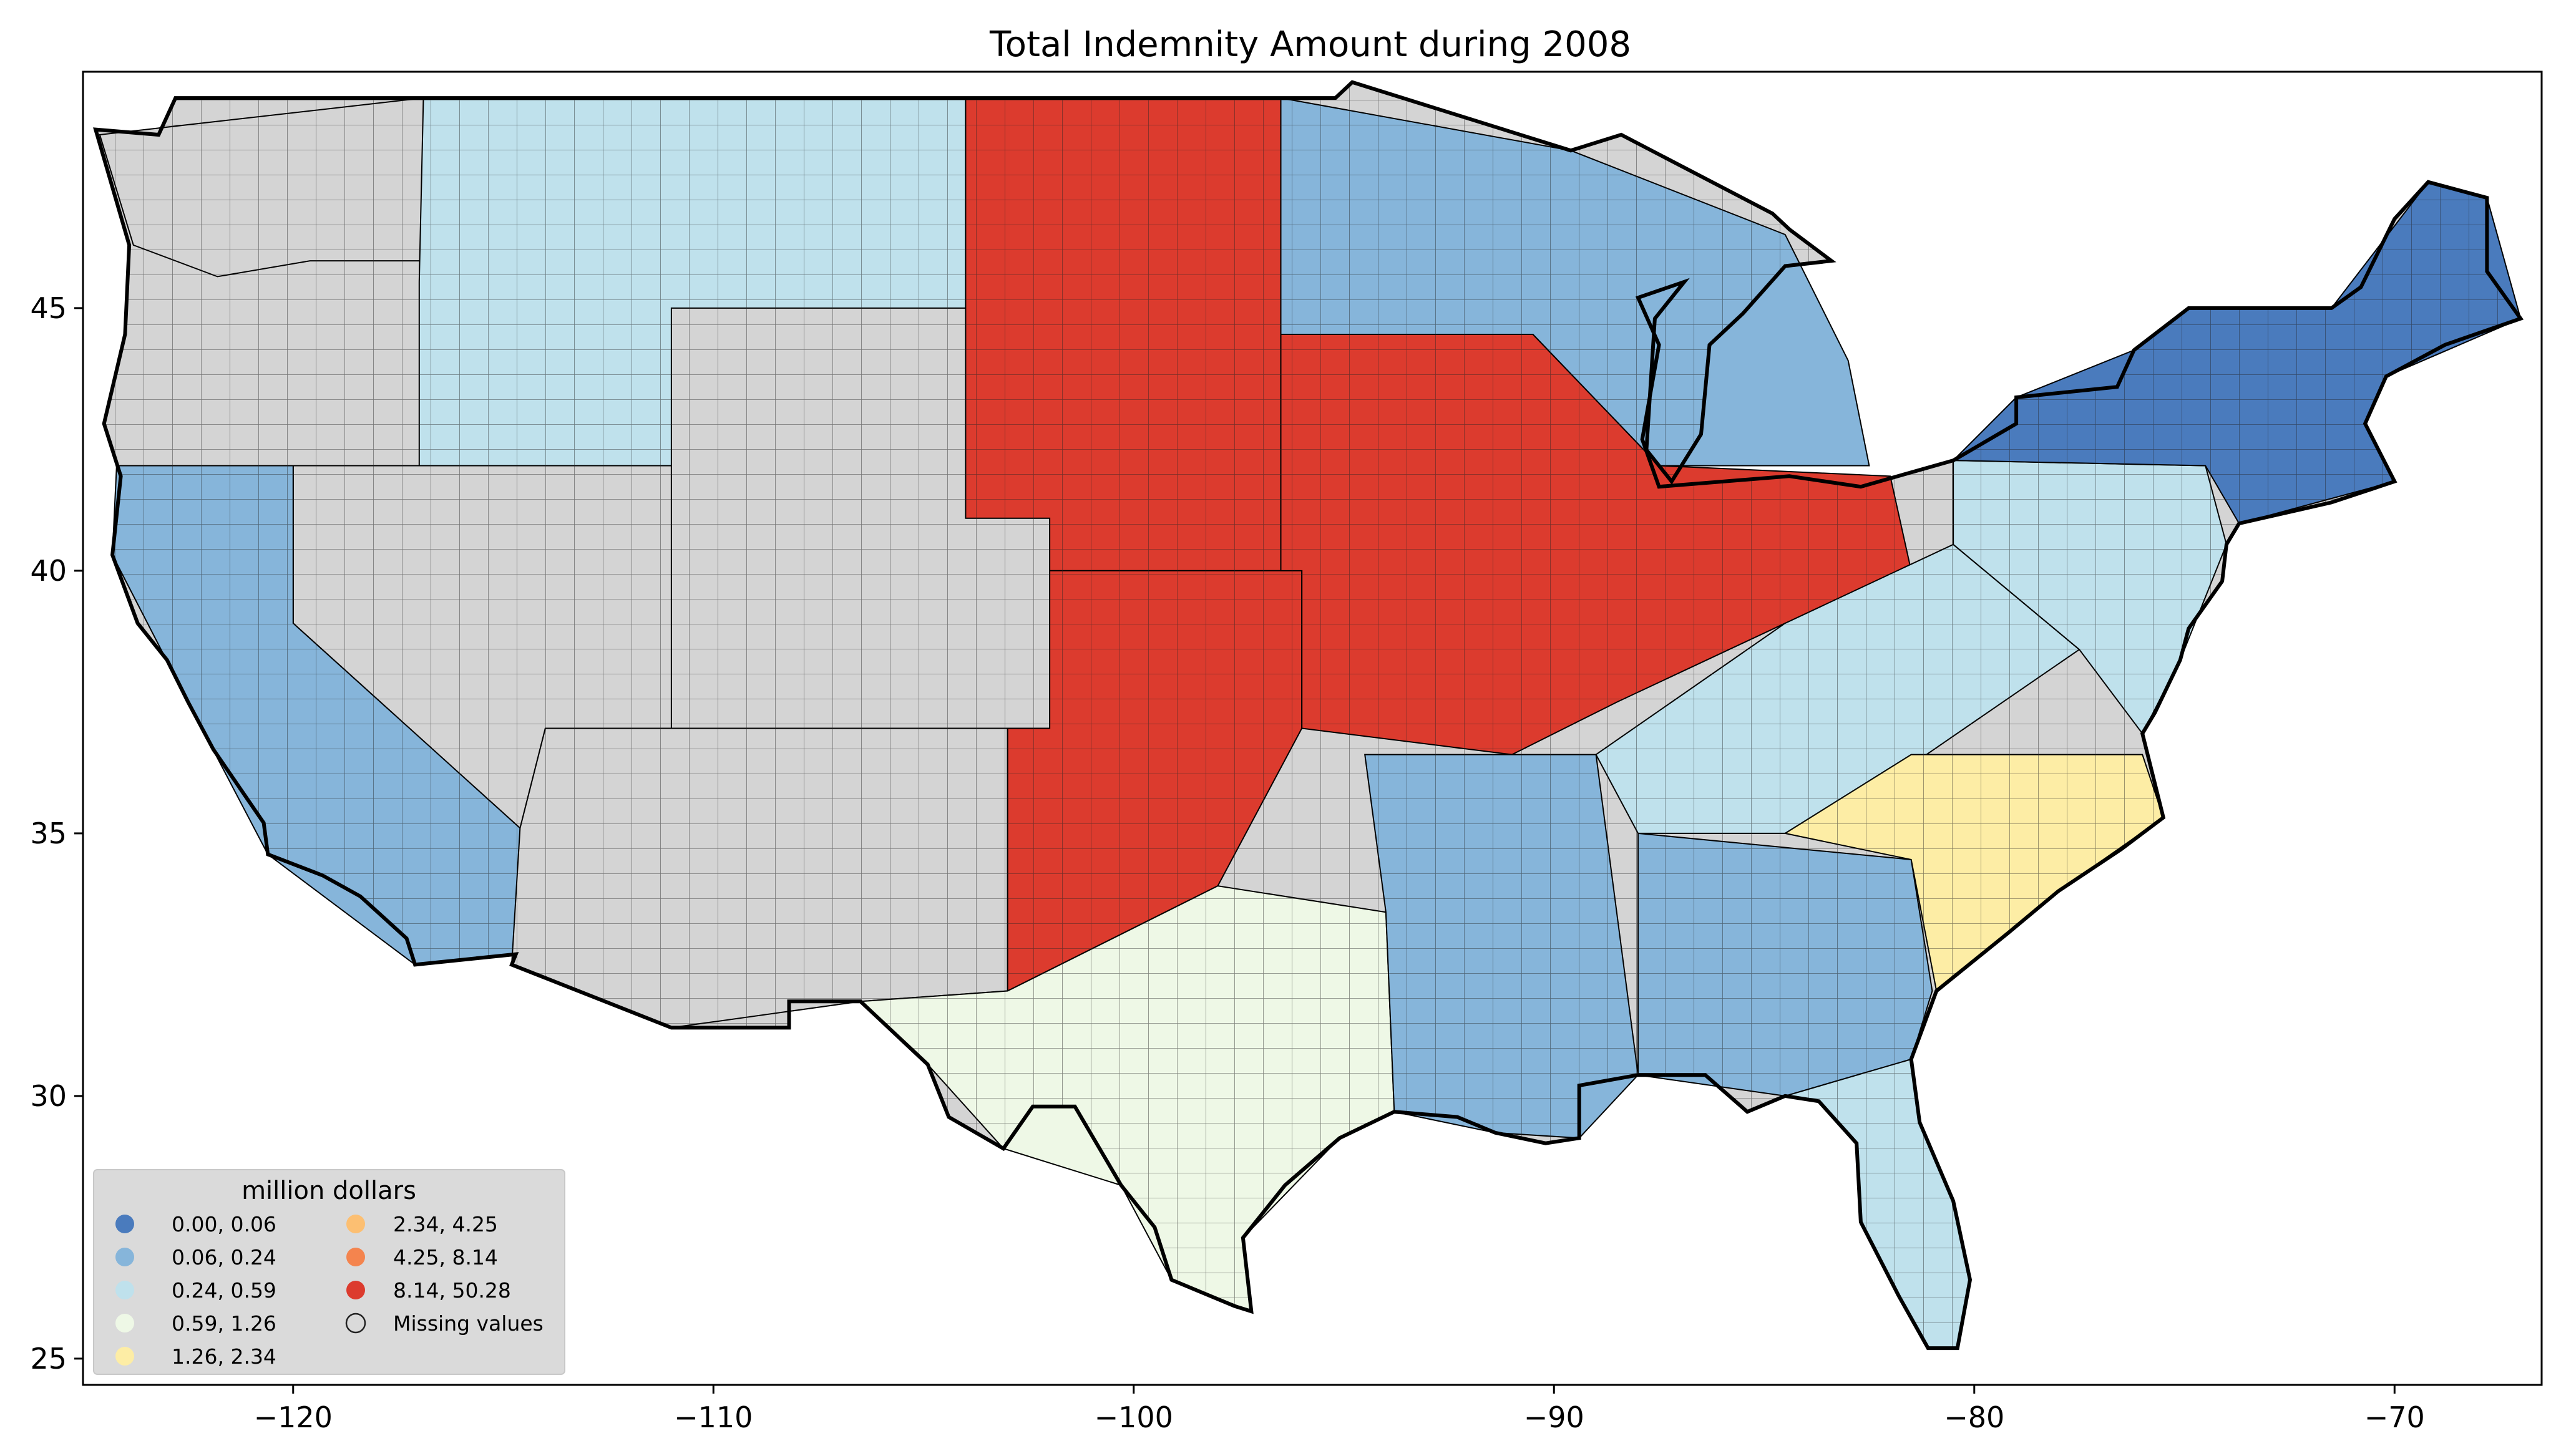 Image resolution: width=2556 pixels, height=1456 pixels. What do you see at coordinates (48, 308) in the screenshot?
I see `y-tick-label: 45` at bounding box center [48, 308].